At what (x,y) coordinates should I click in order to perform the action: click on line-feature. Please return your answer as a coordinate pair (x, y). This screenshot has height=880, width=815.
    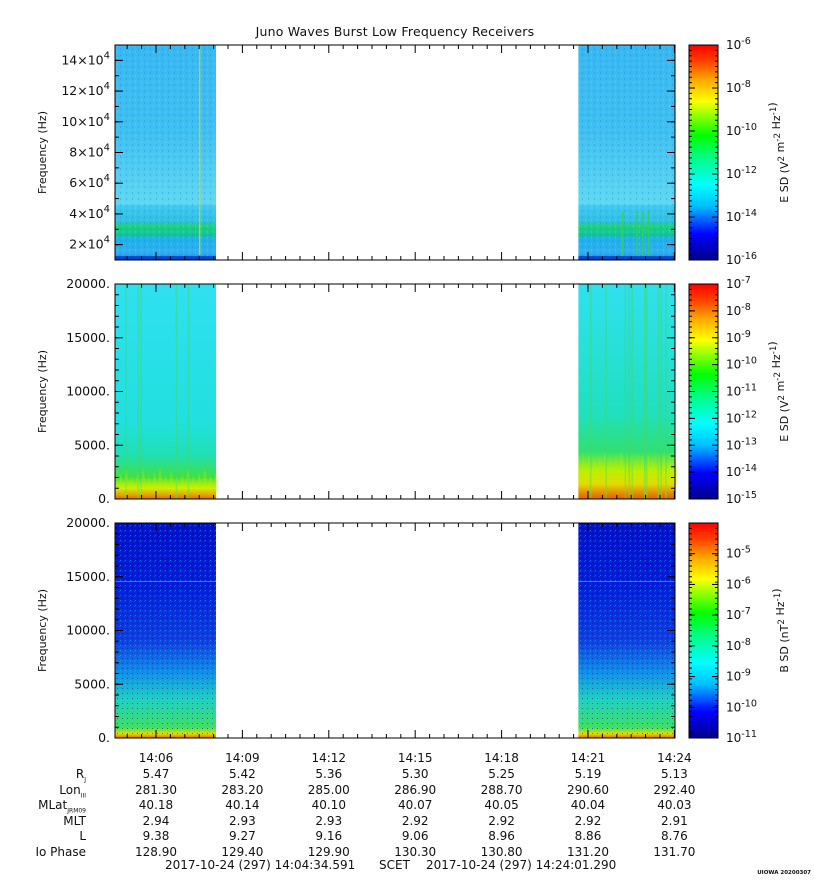
    Looking at the image, I should click on (165, 581).